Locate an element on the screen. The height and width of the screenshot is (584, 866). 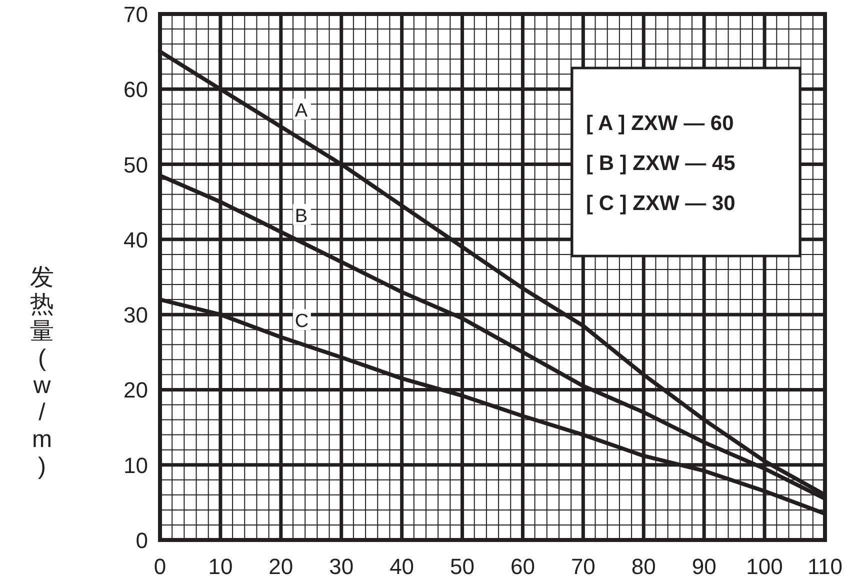
y-tick-label: 60 is located at coordinates (136, 89).